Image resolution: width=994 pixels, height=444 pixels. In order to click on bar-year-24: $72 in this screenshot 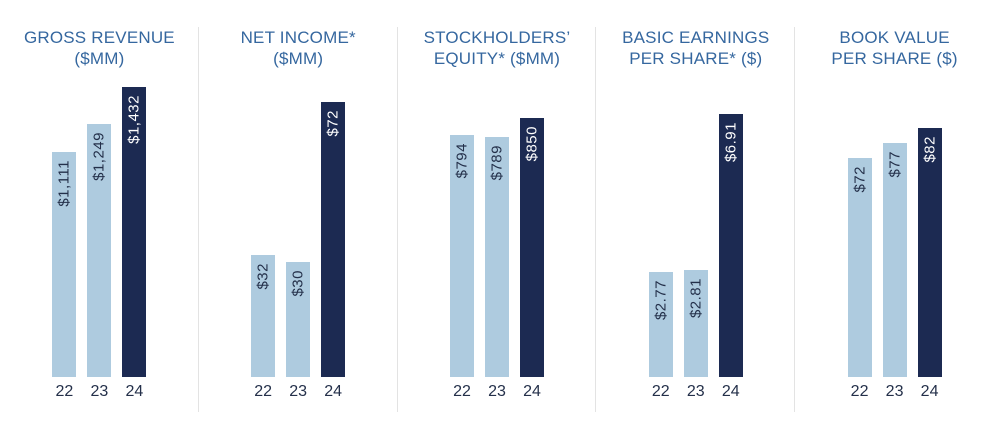, I will do `click(333, 239)`.